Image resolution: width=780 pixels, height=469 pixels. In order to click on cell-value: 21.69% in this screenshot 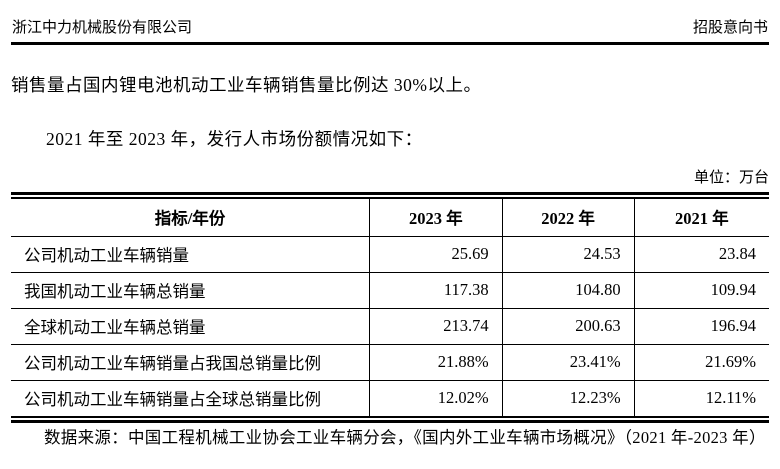, I will do `click(701, 362)`.